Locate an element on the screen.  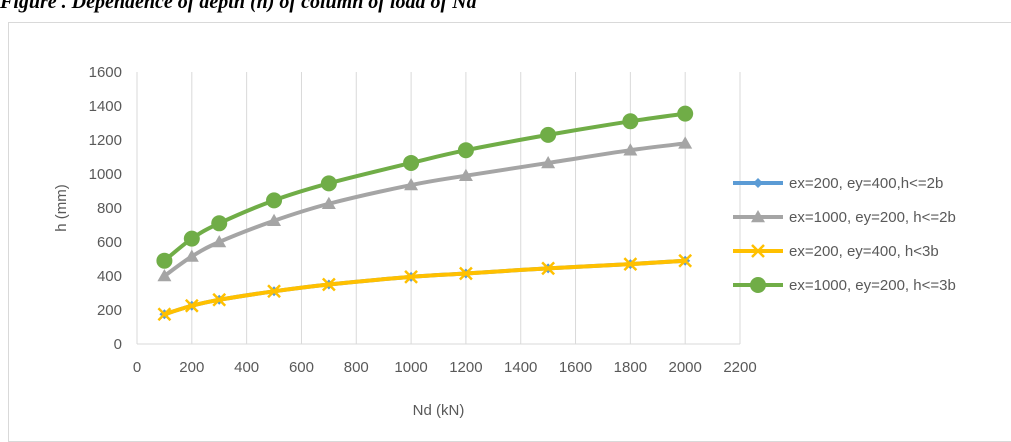
x-tick-label: 2000 is located at coordinates (684, 367).